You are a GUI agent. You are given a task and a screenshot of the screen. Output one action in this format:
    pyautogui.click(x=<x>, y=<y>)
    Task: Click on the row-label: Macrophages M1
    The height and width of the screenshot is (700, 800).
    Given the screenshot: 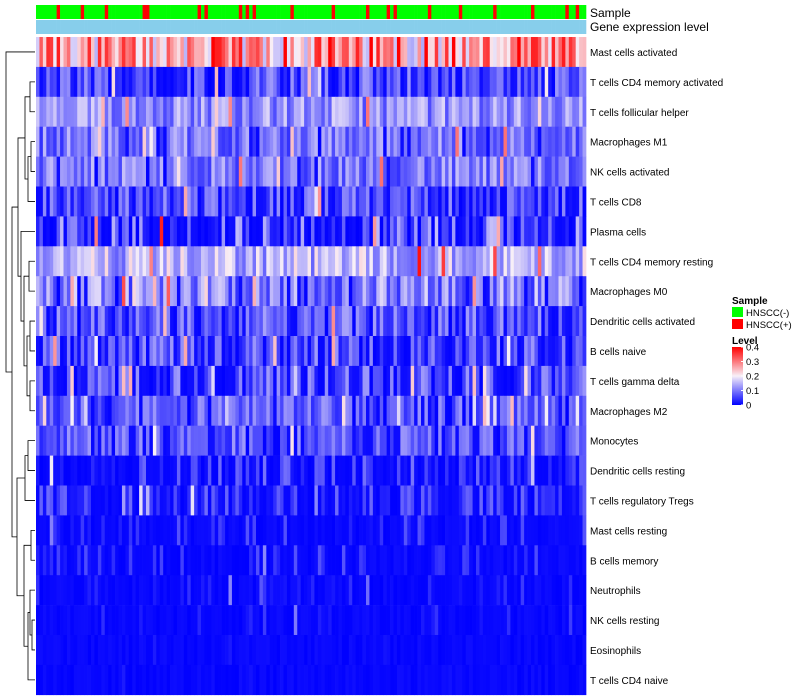 What is the action you would take?
    pyautogui.click(x=629, y=143)
    